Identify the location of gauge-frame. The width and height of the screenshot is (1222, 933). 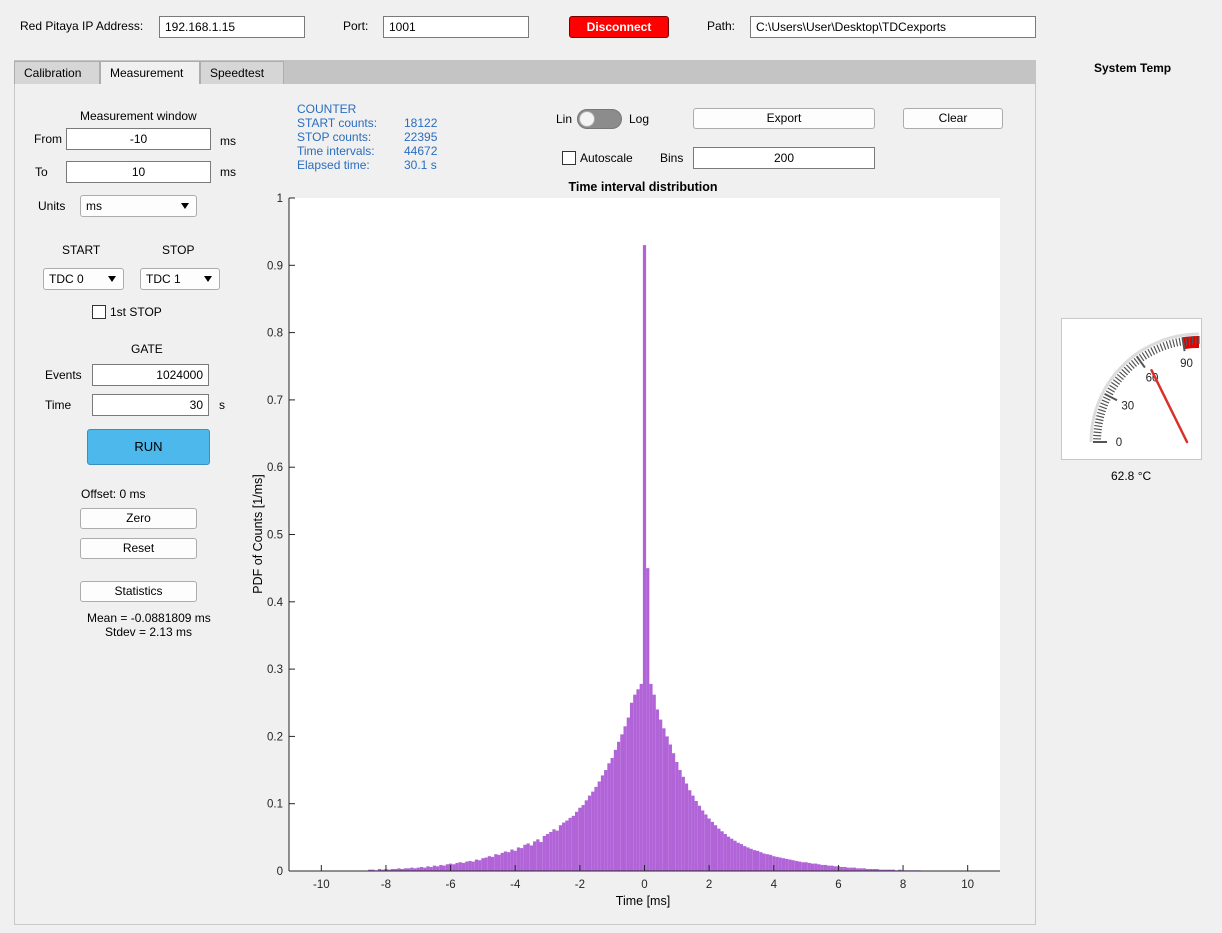
(1131, 389).